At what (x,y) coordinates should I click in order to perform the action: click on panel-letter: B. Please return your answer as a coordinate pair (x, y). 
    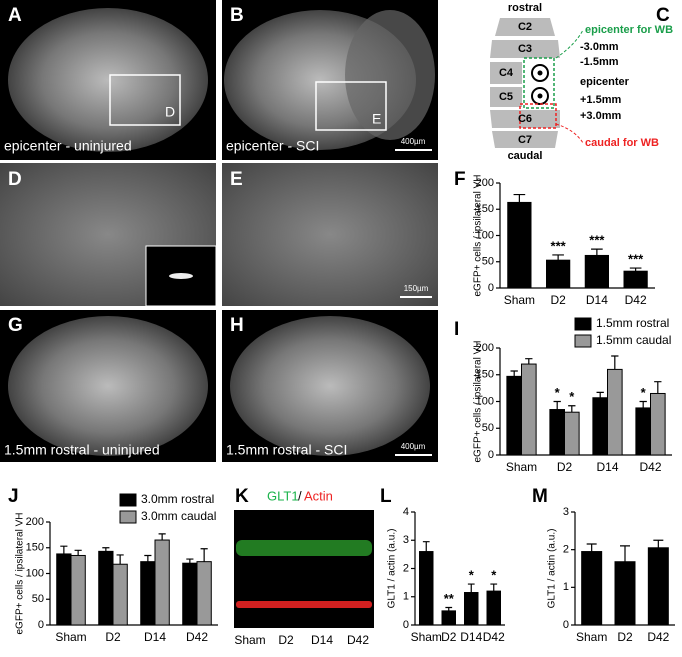
    Looking at the image, I should click on (237, 15).